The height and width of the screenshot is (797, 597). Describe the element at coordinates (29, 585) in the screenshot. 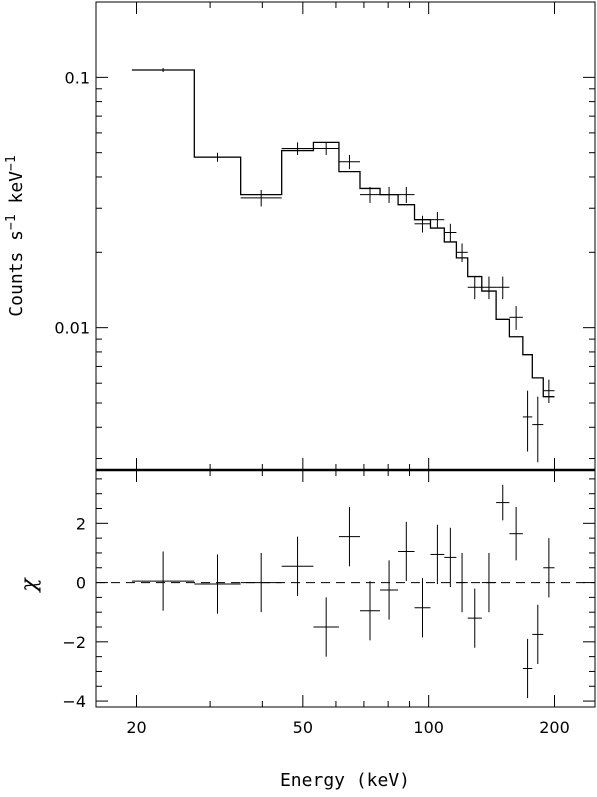

I see `residuals-ylabel: χ` at that location.